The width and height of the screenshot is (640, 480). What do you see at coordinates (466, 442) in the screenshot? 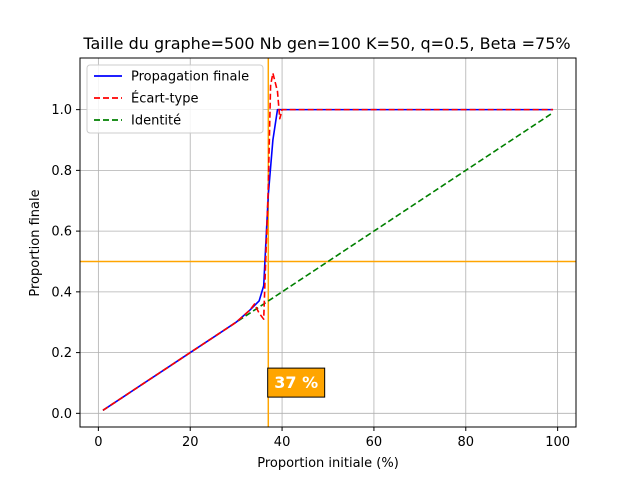
I see `x-tick-label: 80` at bounding box center [466, 442].